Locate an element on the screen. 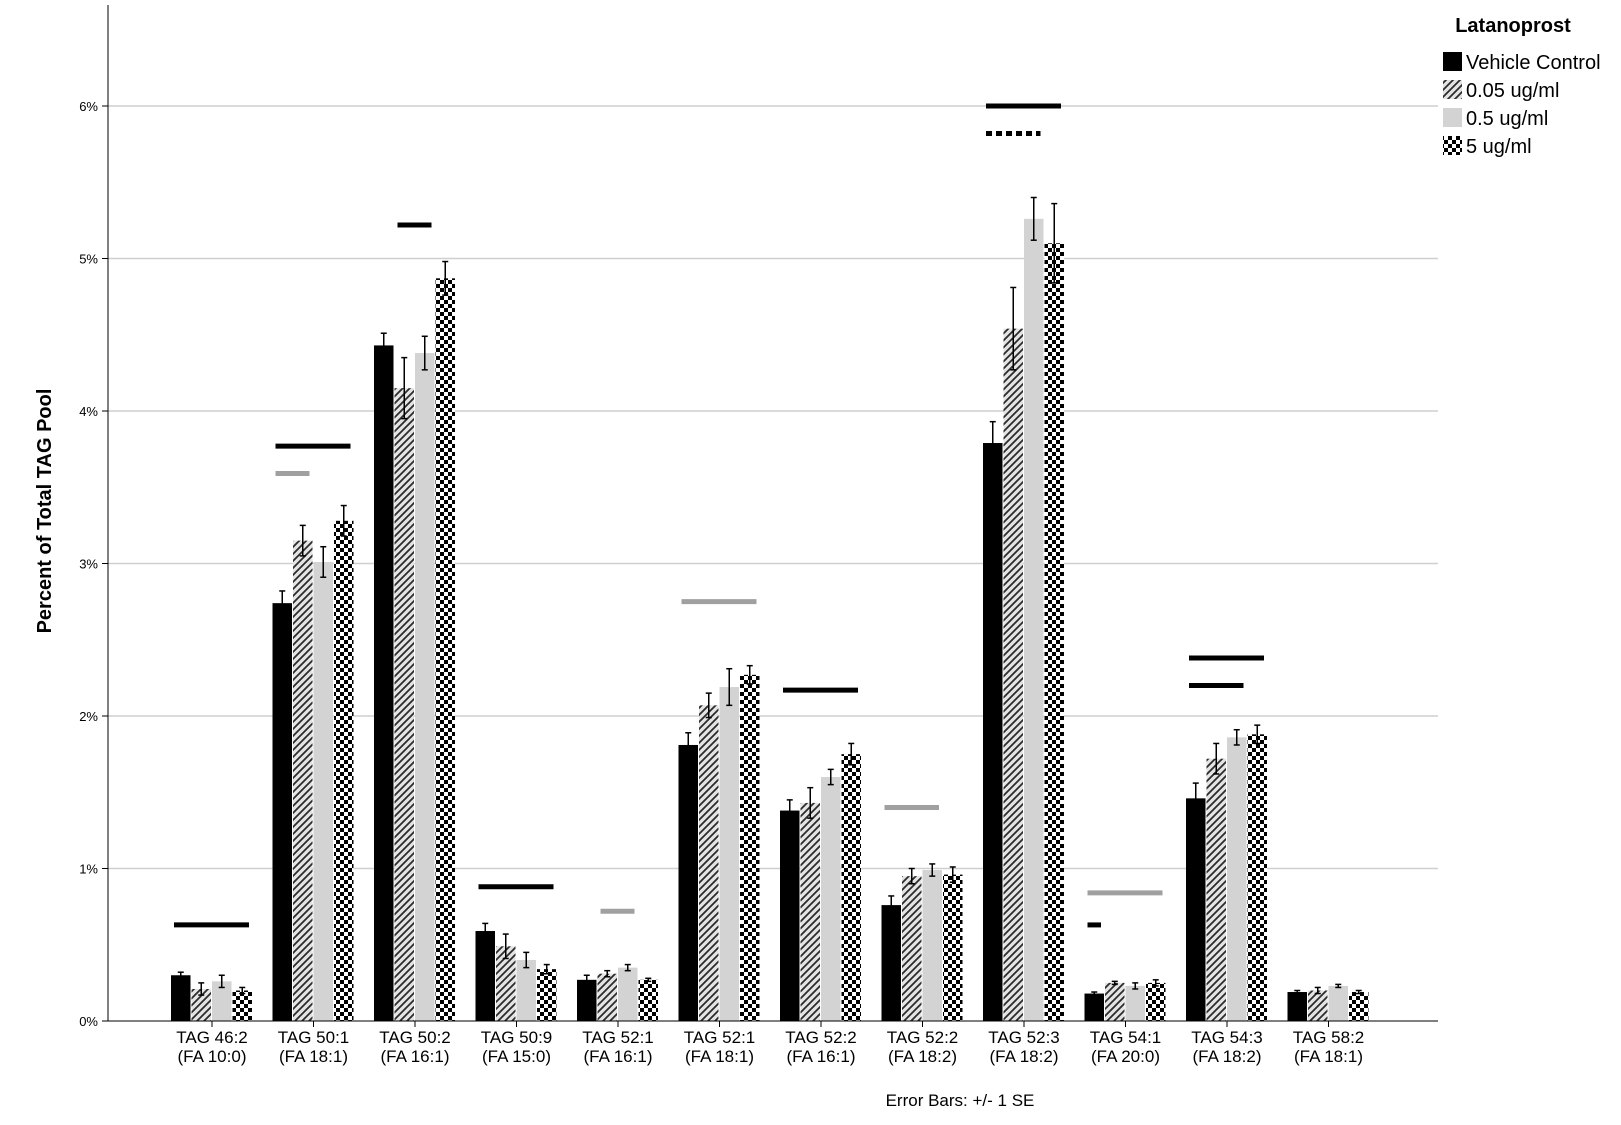 This screenshot has height=1125, width=1621. x-tick-label: TAG 50:2 is located at coordinates (415, 1037).